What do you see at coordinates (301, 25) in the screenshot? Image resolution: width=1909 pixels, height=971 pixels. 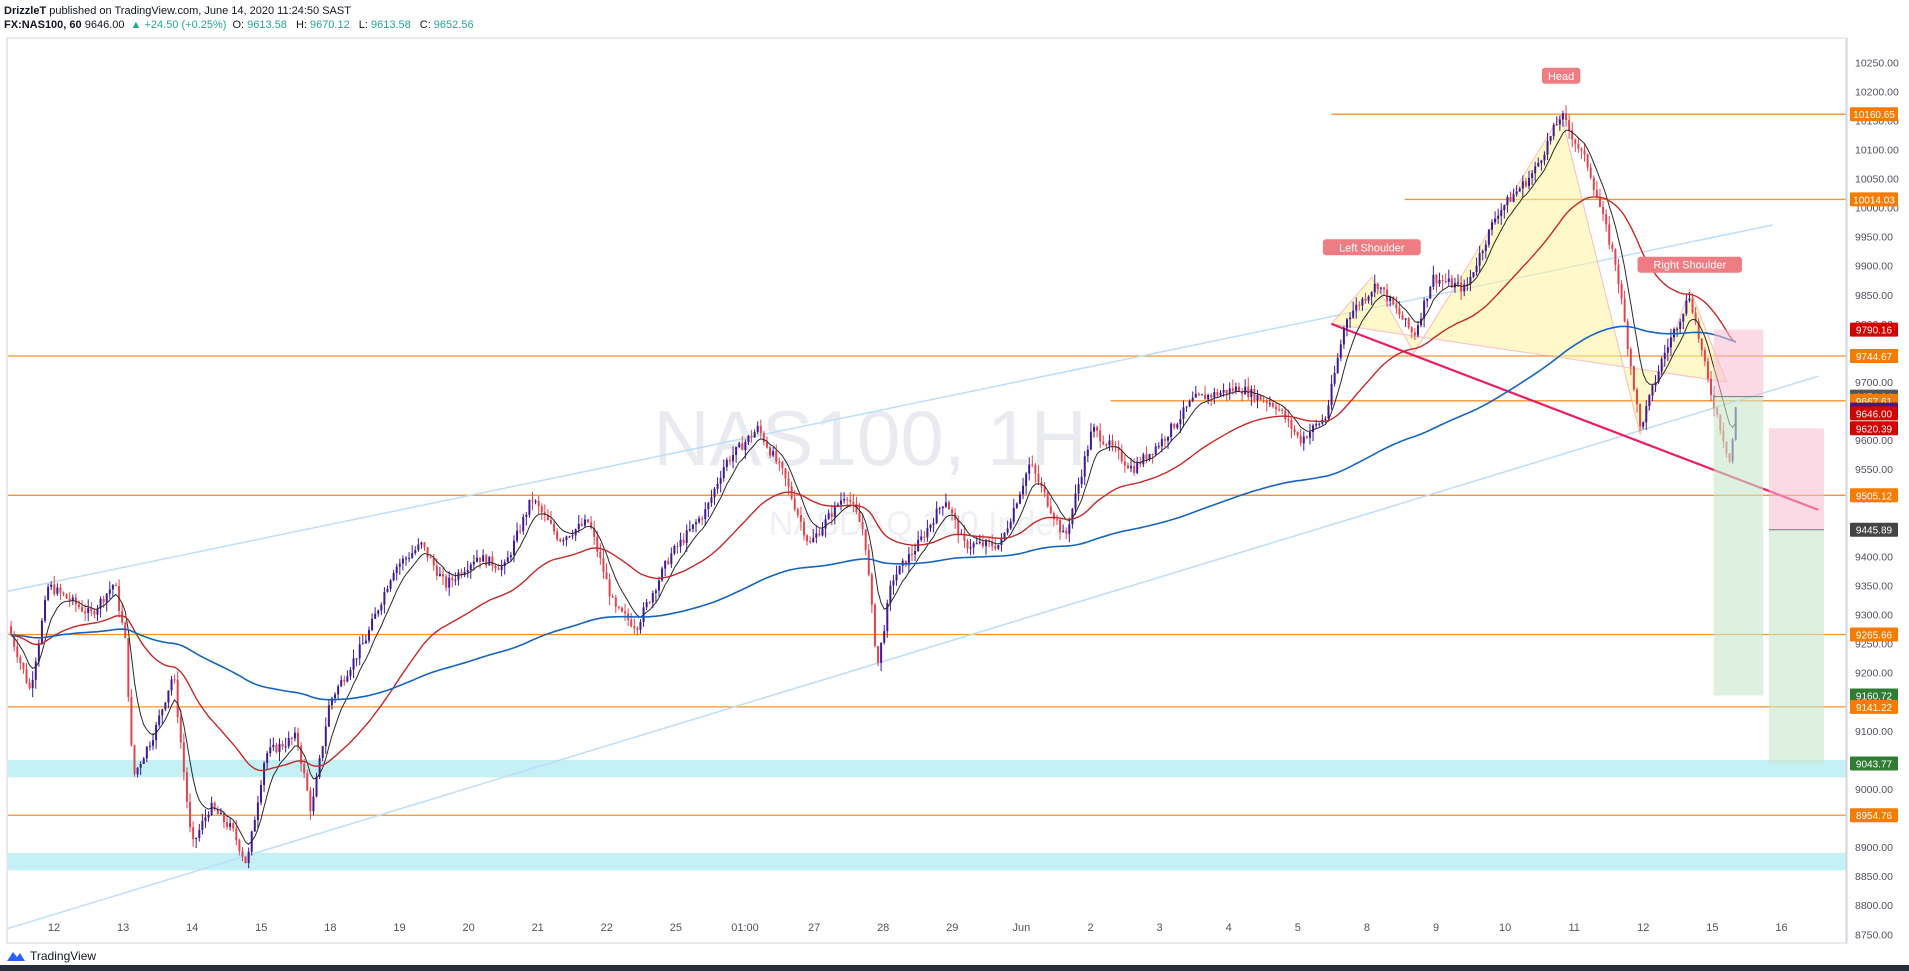 I see `high-label: H:` at bounding box center [301, 25].